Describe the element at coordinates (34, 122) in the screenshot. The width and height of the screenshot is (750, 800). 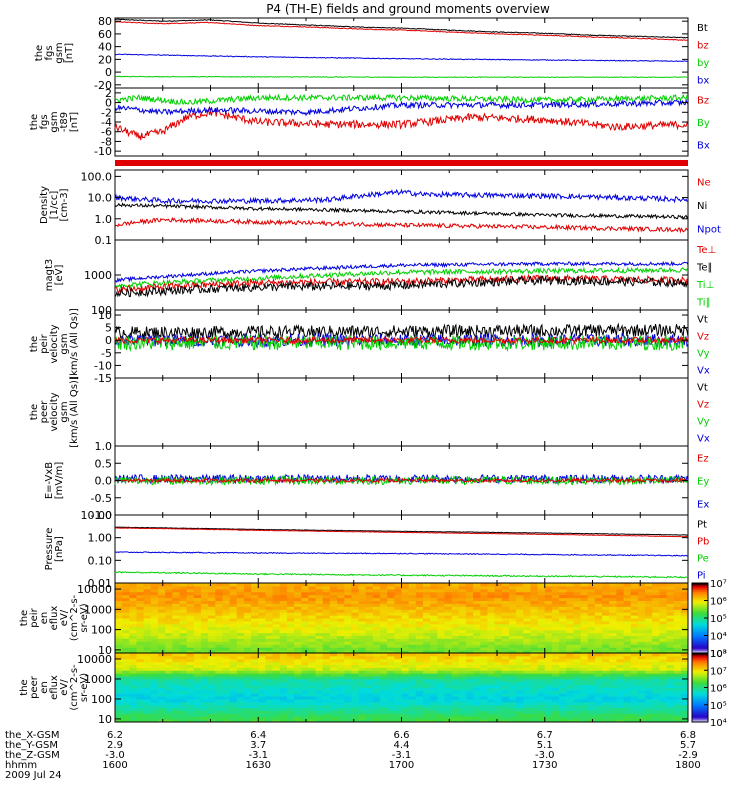
I see `ylabel-line: the` at that location.